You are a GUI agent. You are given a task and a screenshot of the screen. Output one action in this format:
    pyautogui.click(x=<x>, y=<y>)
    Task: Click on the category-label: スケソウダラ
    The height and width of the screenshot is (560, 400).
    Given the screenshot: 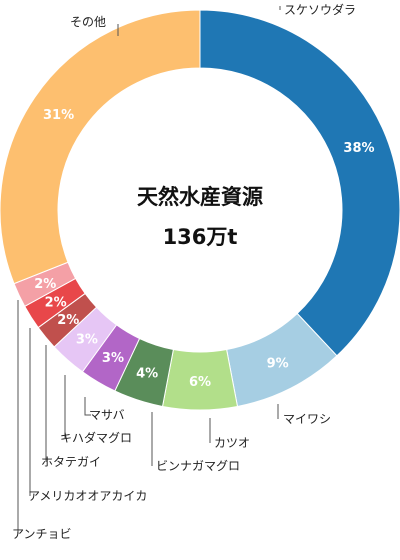 What is the action you would take?
    pyautogui.click(x=320, y=9)
    